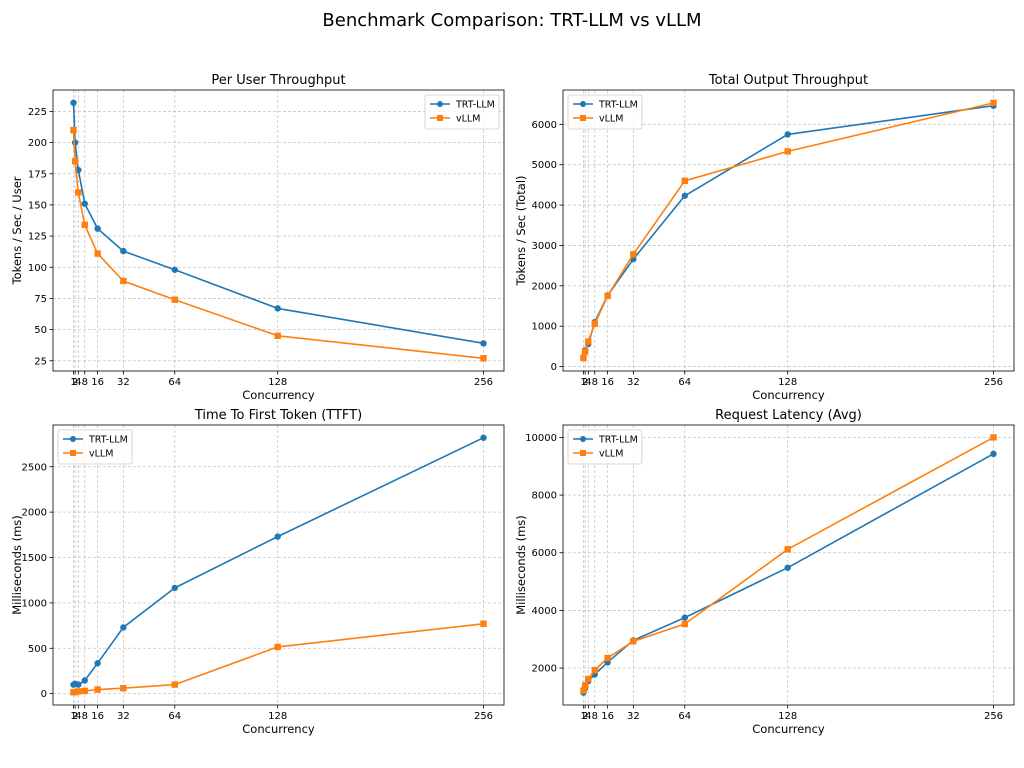 The width and height of the screenshot is (1024, 768). Describe the element at coordinates (37, 205) in the screenshot. I see `y-tick-label: 150` at that location.